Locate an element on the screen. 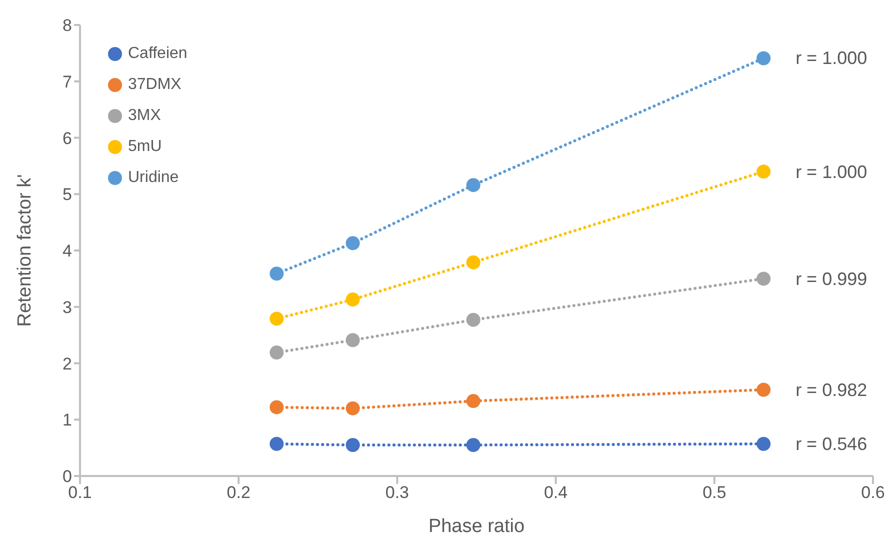  y-tick-label: 6 is located at coordinates (67, 138).